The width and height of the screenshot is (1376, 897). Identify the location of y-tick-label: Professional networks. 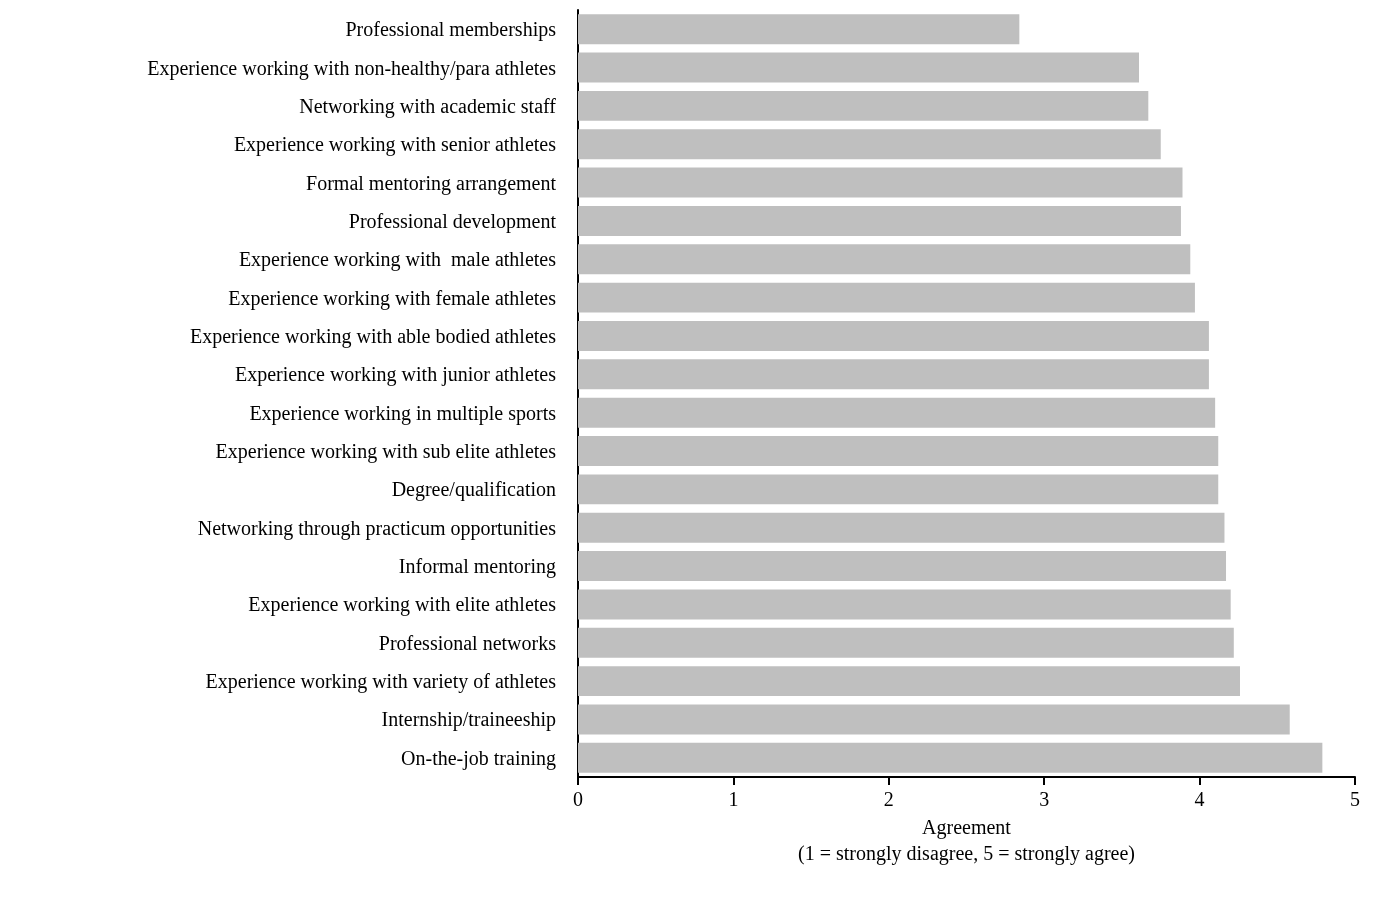
(467, 642).